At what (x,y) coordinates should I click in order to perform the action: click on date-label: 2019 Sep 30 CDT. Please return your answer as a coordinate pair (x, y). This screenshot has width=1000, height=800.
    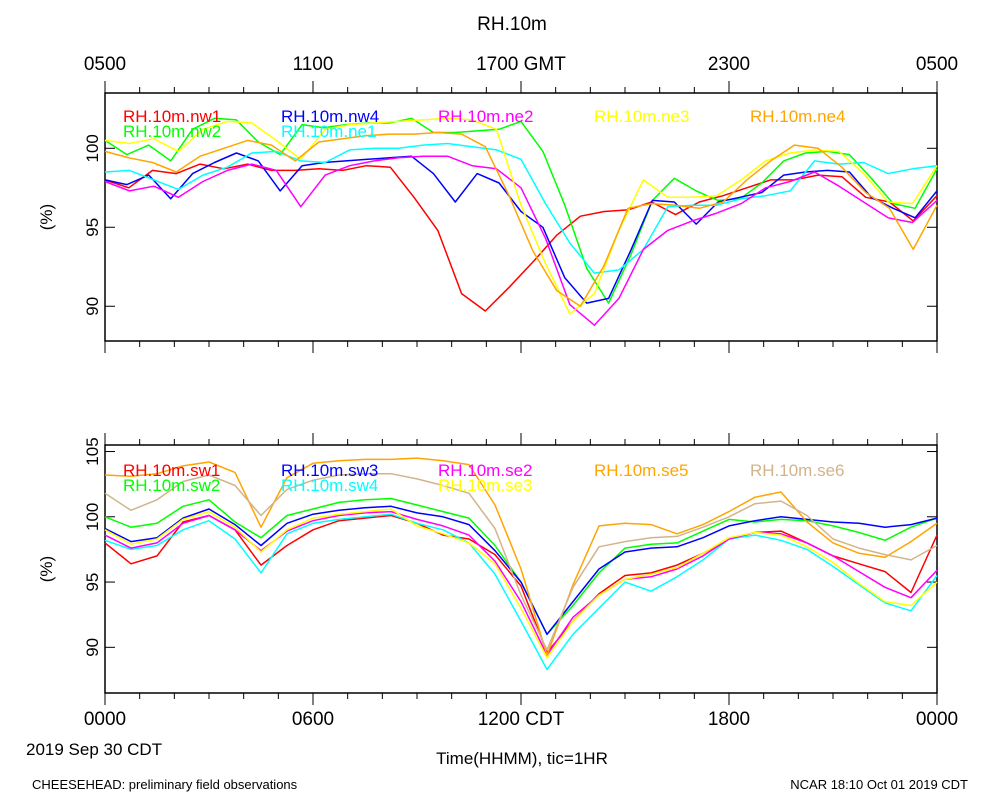
    Looking at the image, I should click on (94, 749).